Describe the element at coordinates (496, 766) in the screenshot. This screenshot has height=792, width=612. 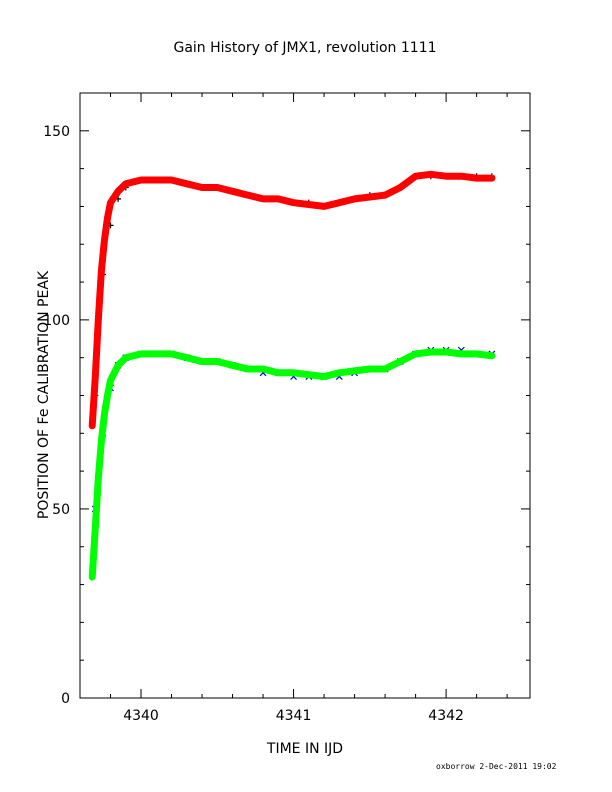
I see `footer-stamp: oxborrow 2-Dec-2011 19:02` at that location.